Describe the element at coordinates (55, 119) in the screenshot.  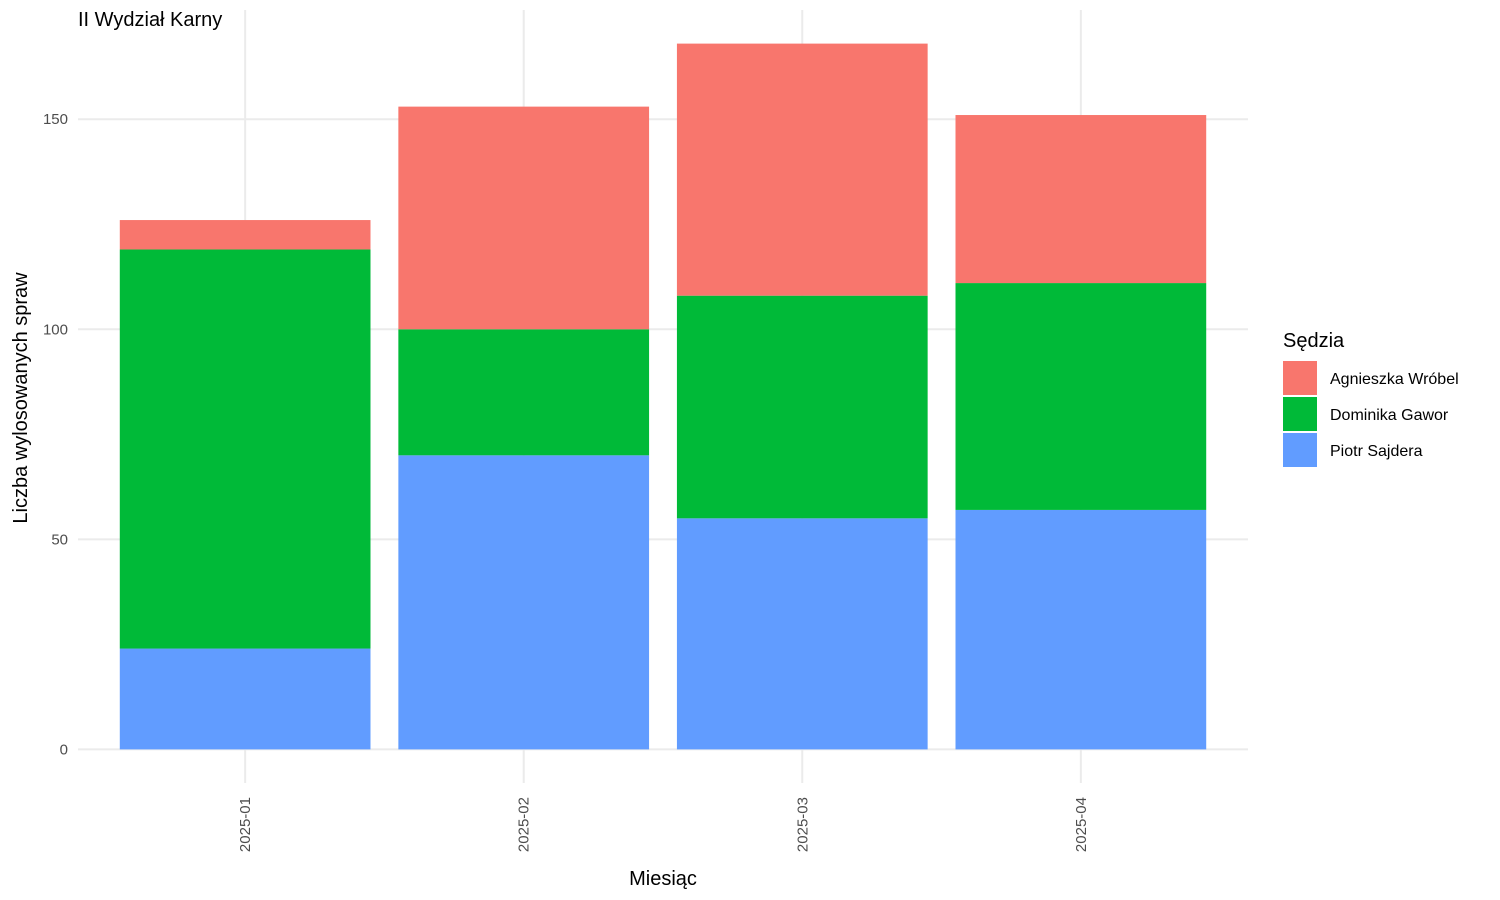
I see `y-tick-label: 150` at that location.